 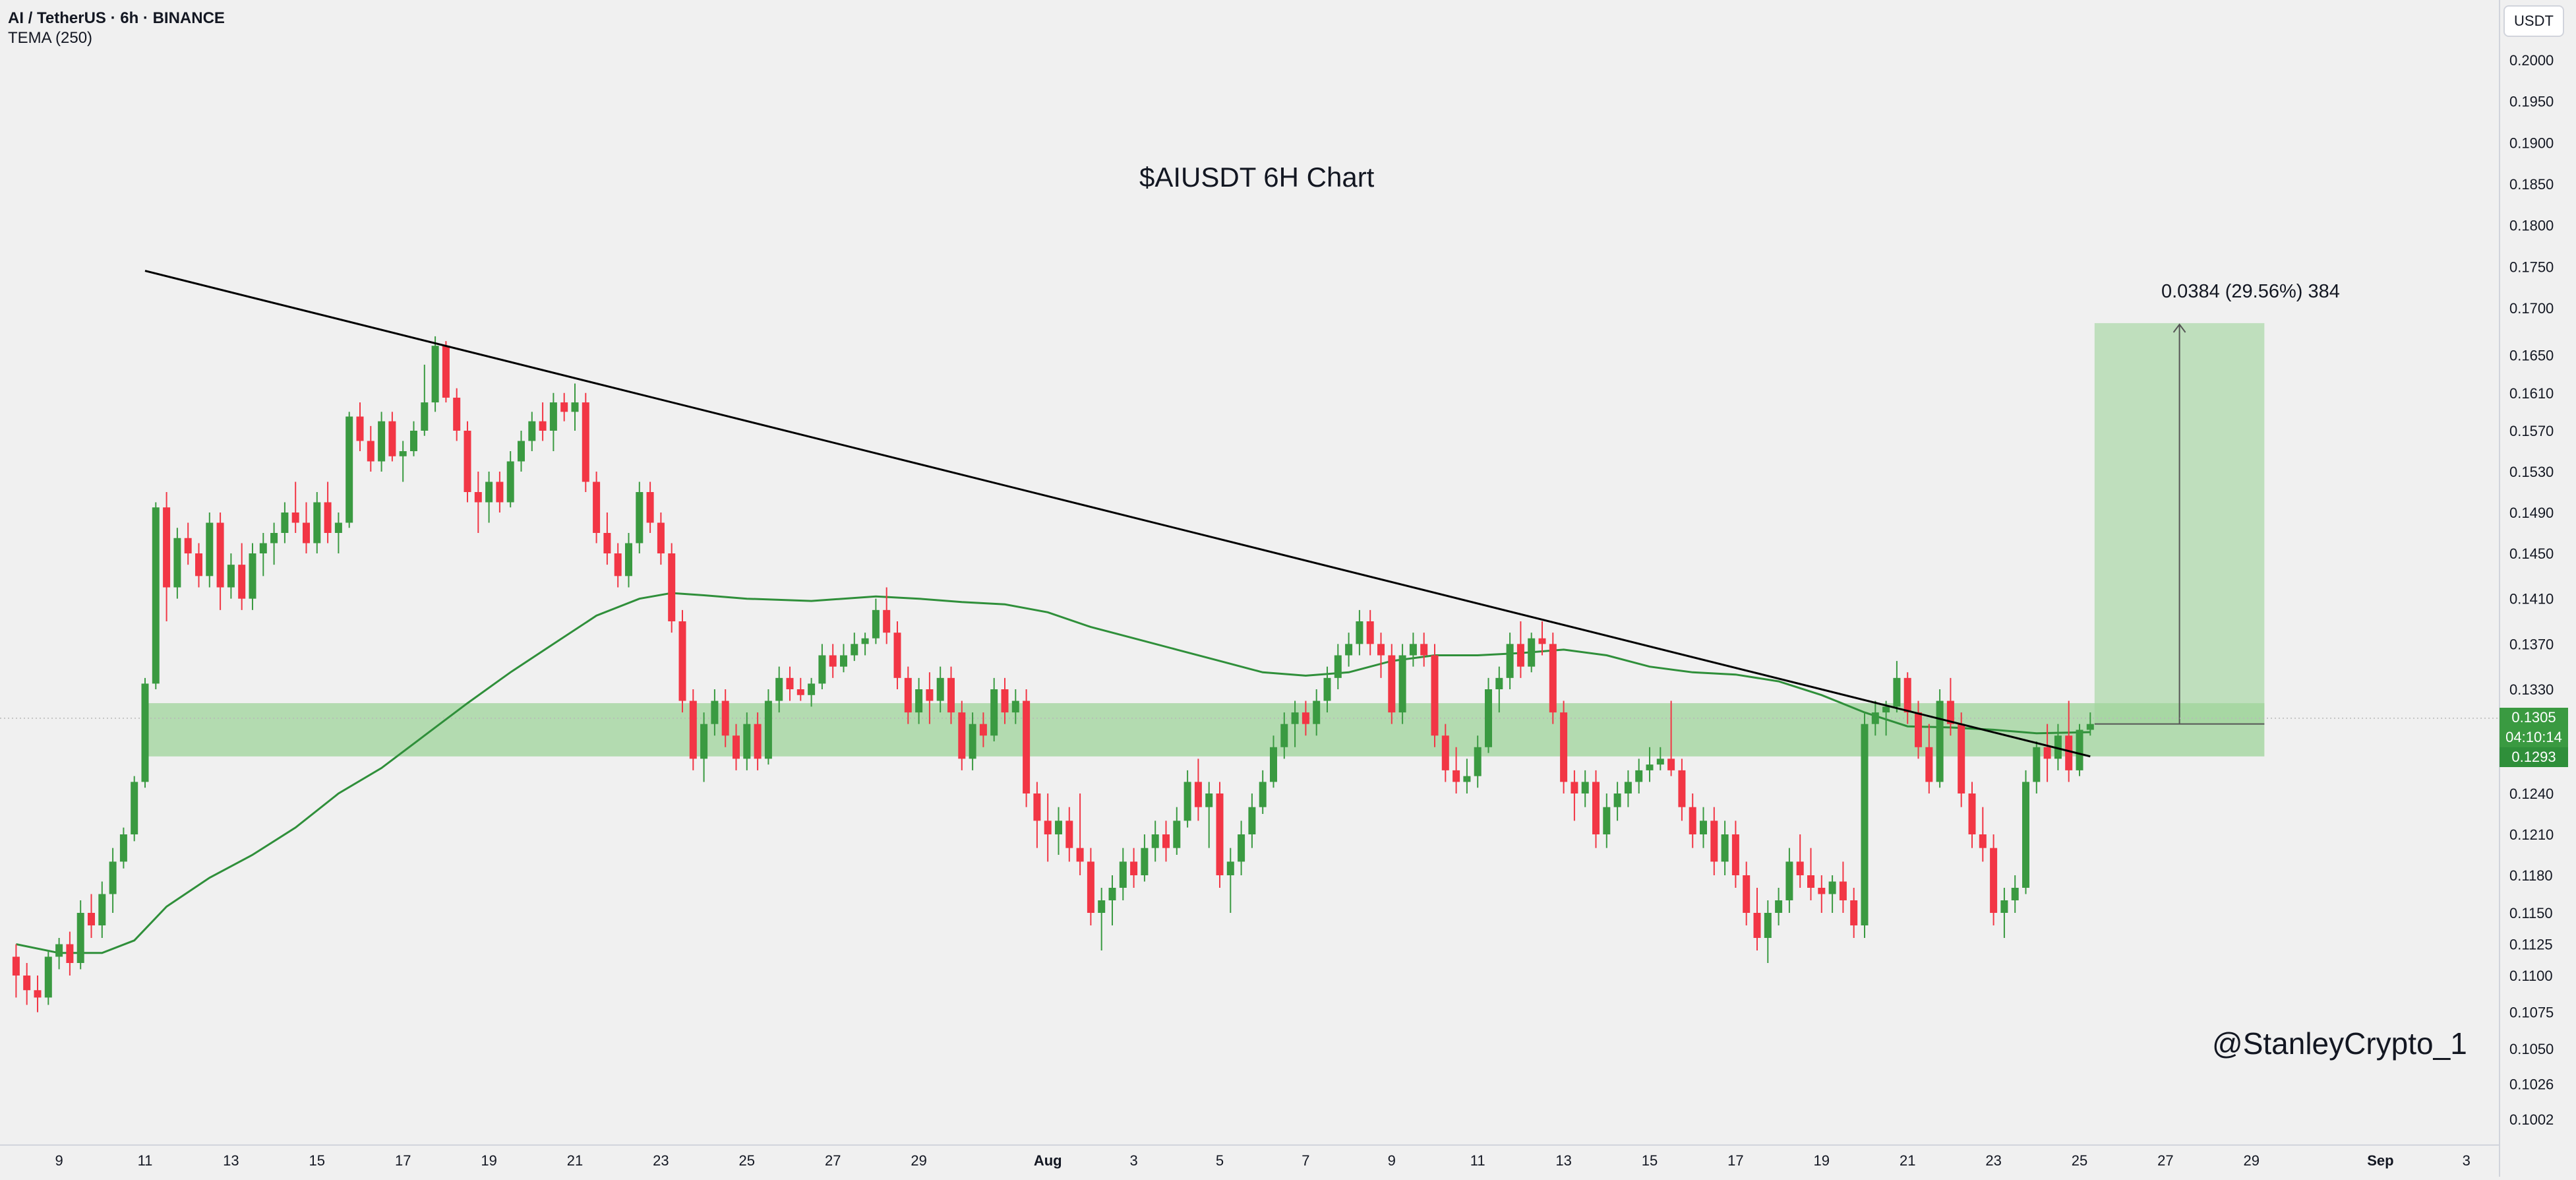 What do you see at coordinates (1305, 1160) in the screenshot?
I see `x-tick-label: 7` at bounding box center [1305, 1160].